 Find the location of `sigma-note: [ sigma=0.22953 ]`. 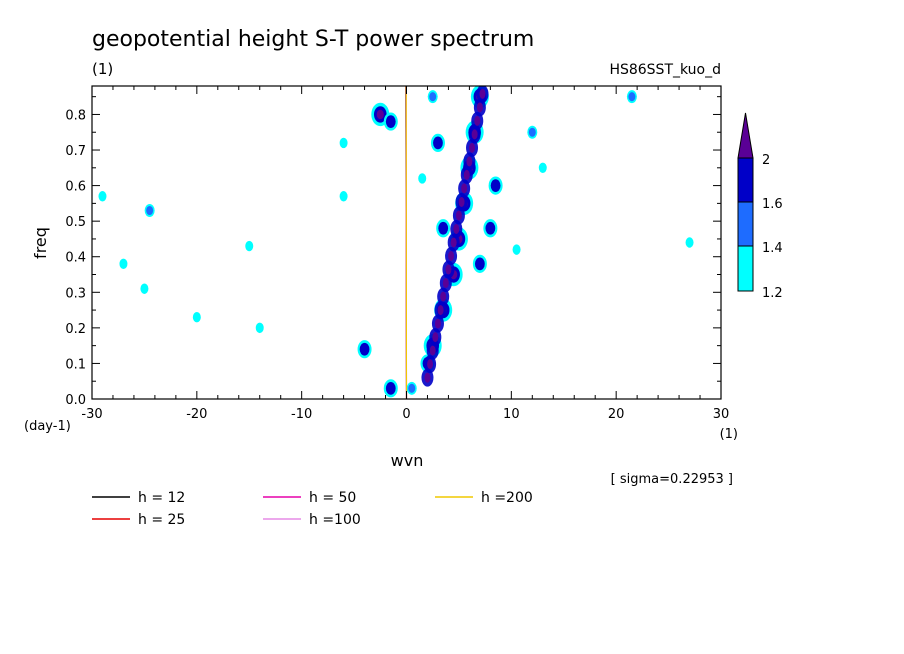

sigma-note: [ sigma=0.22953 ] is located at coordinates (672, 479).